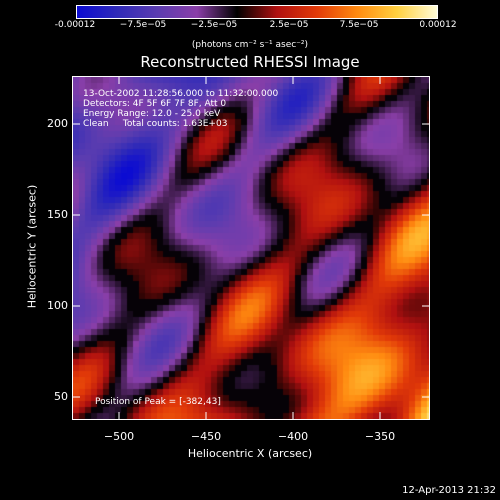 This screenshot has width=500, height=500. What do you see at coordinates (250, 453) in the screenshot?
I see `x-axis-label: Heliocentric X (arcsec)` at bounding box center [250, 453].